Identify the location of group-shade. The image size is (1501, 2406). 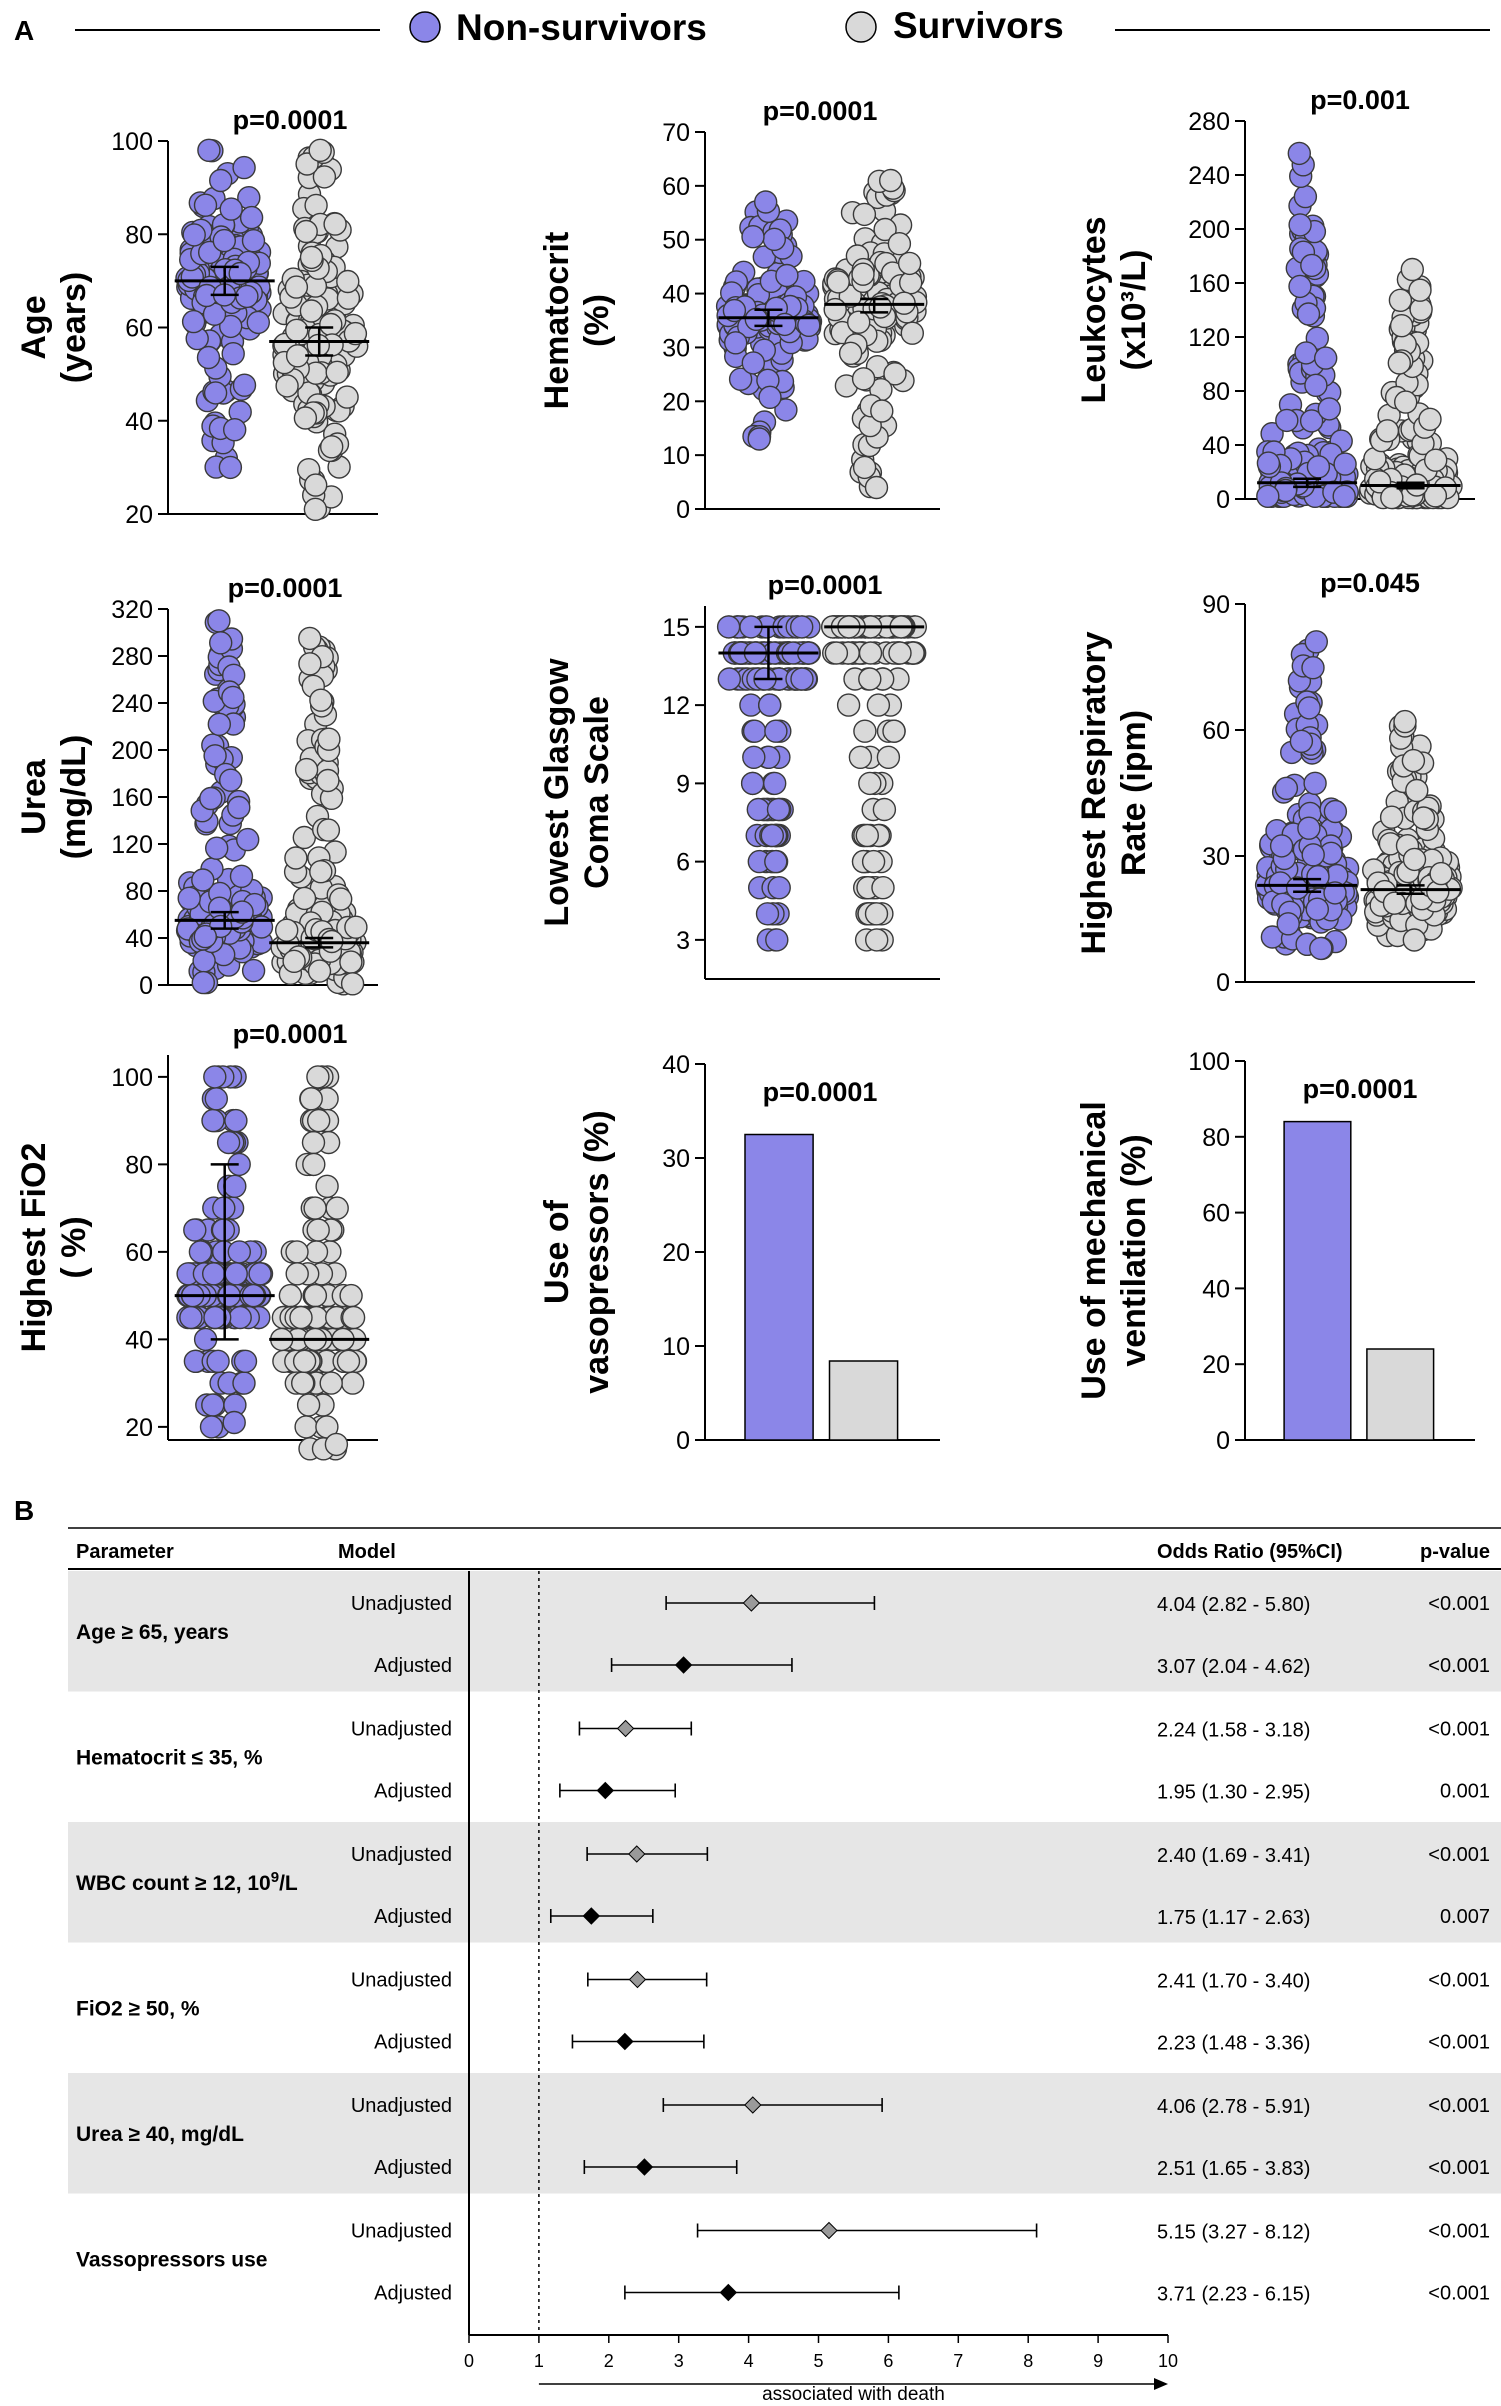
(784, 1882).